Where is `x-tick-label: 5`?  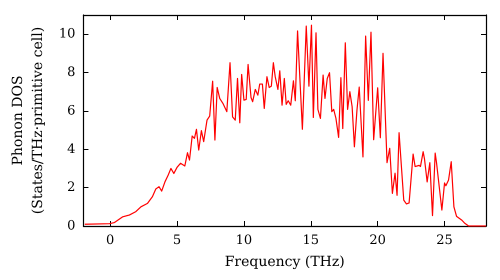
x-tick-label: 5 is located at coordinates (177, 240).